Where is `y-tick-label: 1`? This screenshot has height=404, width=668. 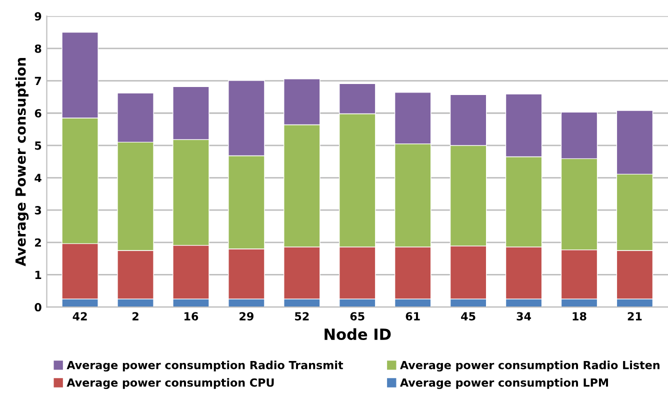
y-tick-label: 1 is located at coordinates (38, 274).